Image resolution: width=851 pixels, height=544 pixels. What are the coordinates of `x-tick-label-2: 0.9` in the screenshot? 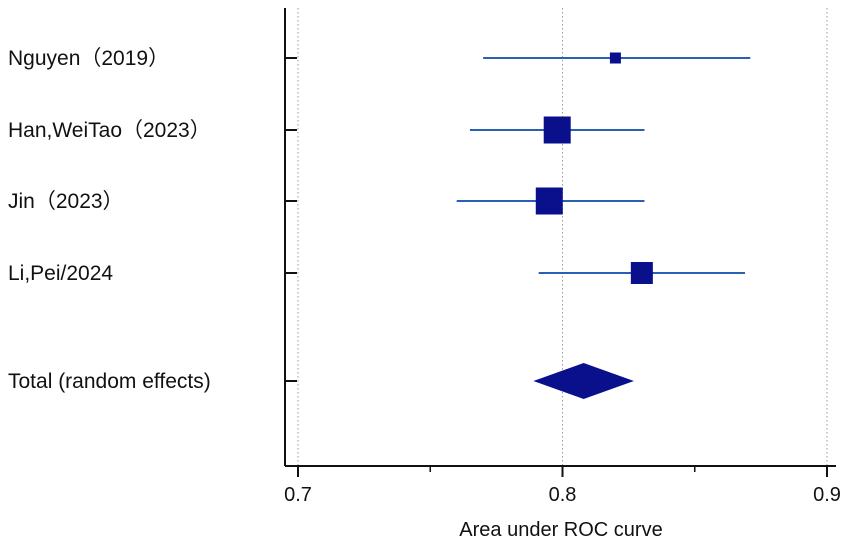 It's located at (827, 495).